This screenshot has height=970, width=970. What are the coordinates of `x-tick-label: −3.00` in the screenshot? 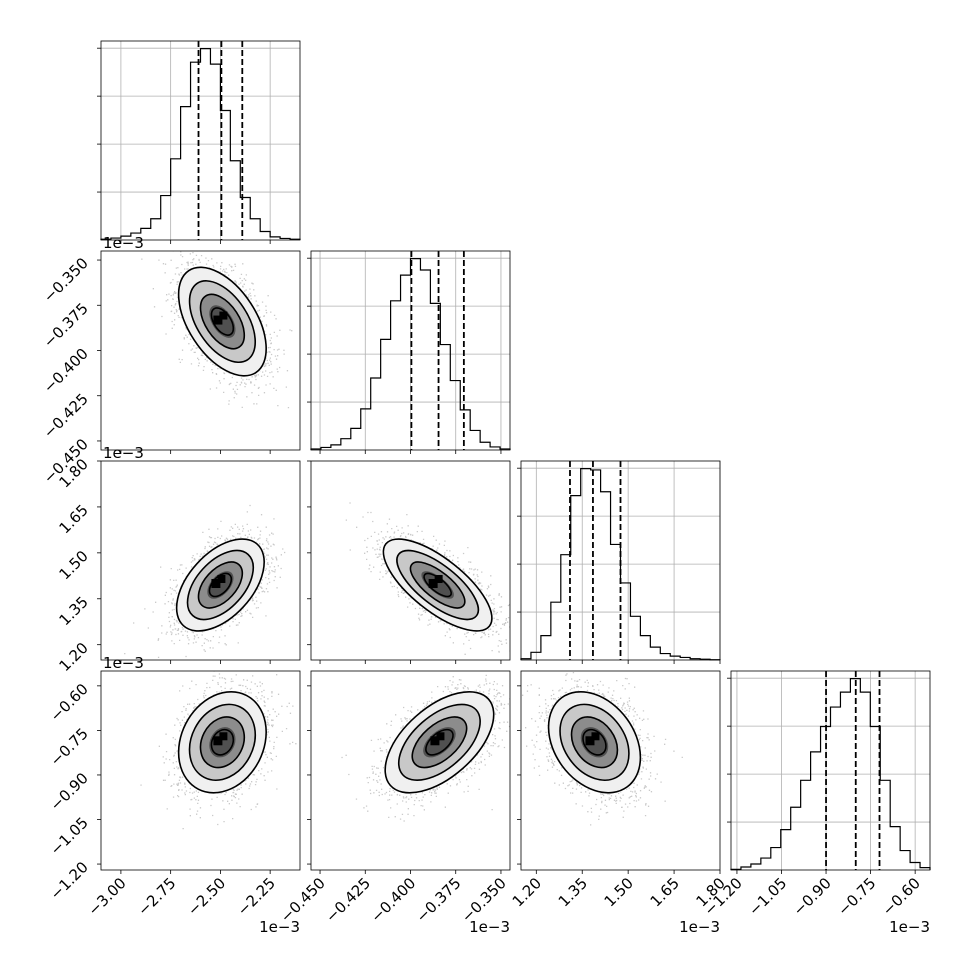 It's located at (106, 896).